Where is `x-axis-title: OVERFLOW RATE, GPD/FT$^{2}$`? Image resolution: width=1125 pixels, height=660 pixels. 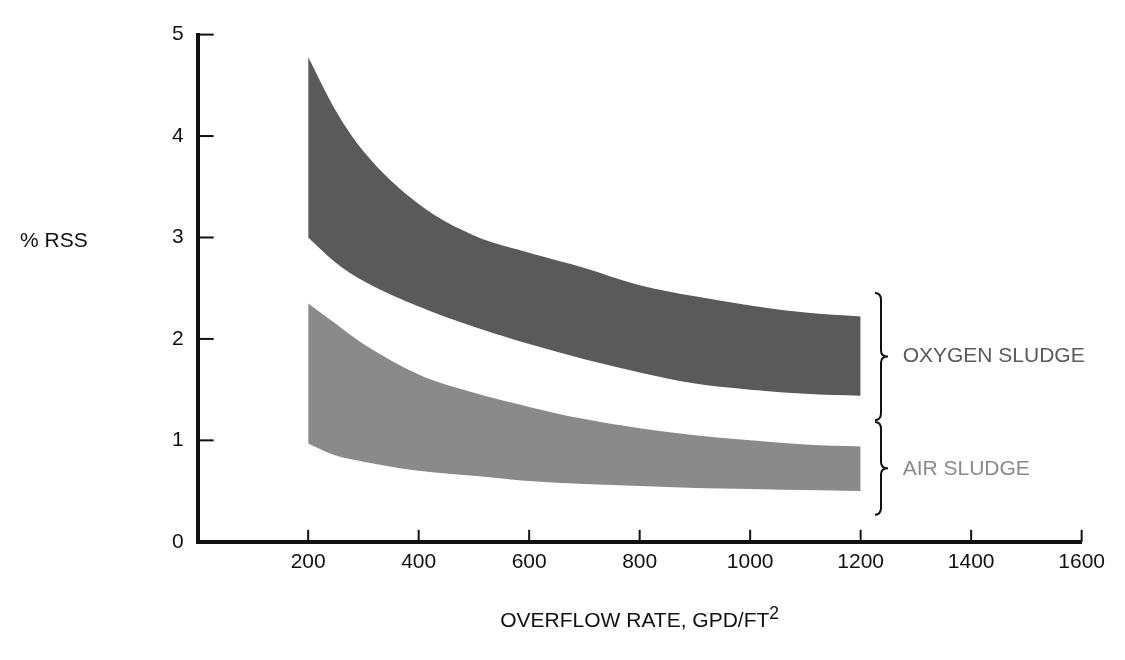 x-axis-title: OVERFLOW RATE, GPD/FT$^{2}$ is located at coordinates (640, 617).